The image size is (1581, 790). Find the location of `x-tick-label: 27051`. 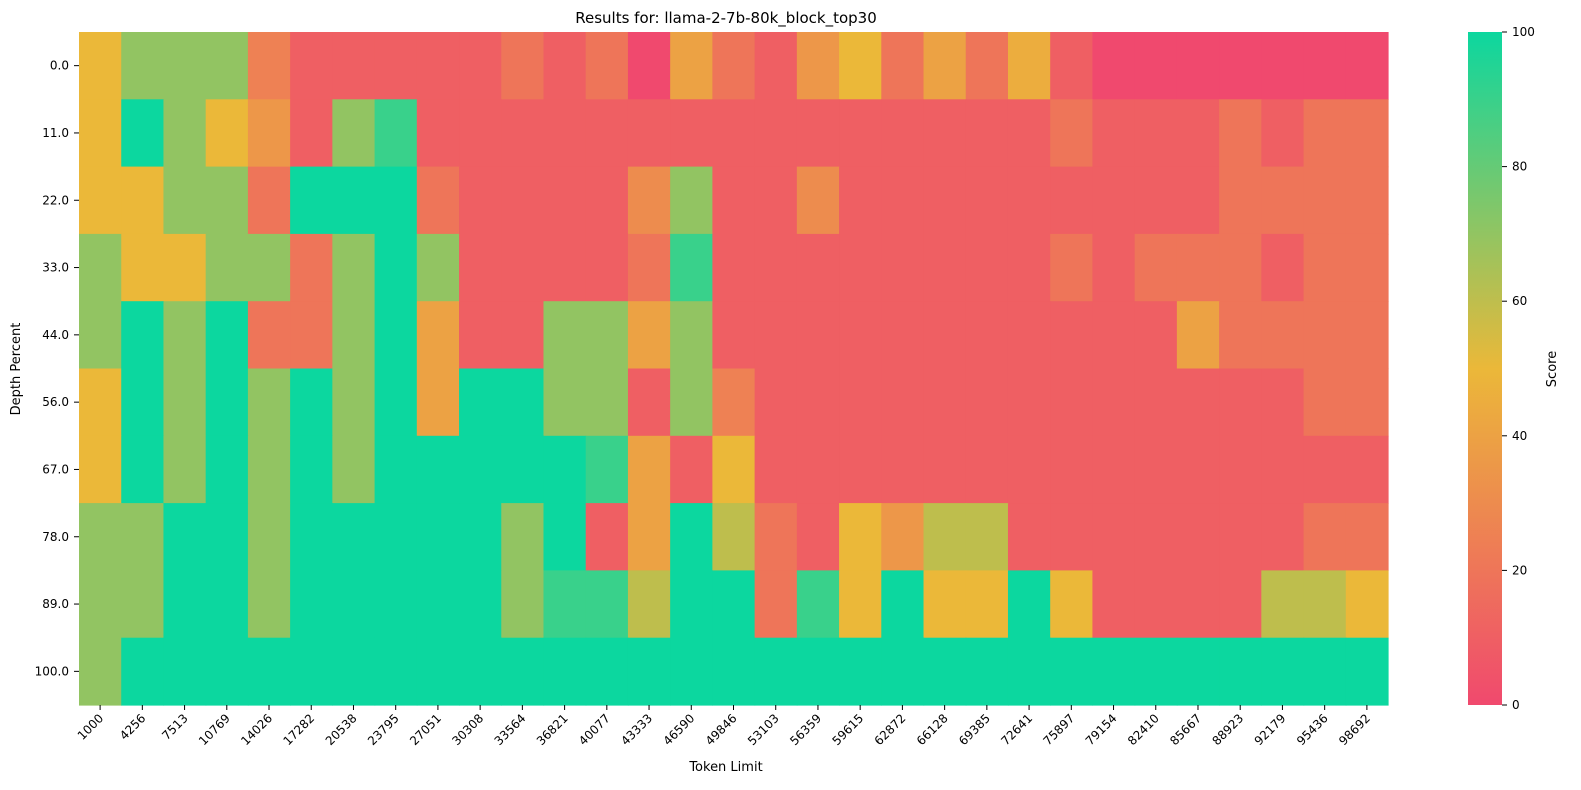

x-tick-label: 27051 is located at coordinates (425, 729).